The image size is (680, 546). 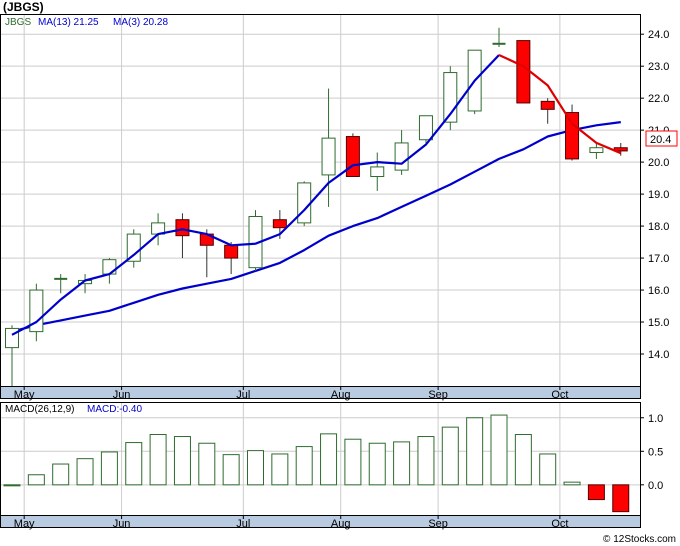 I want to click on price-tick-label: 24.0, so click(x=658, y=35).